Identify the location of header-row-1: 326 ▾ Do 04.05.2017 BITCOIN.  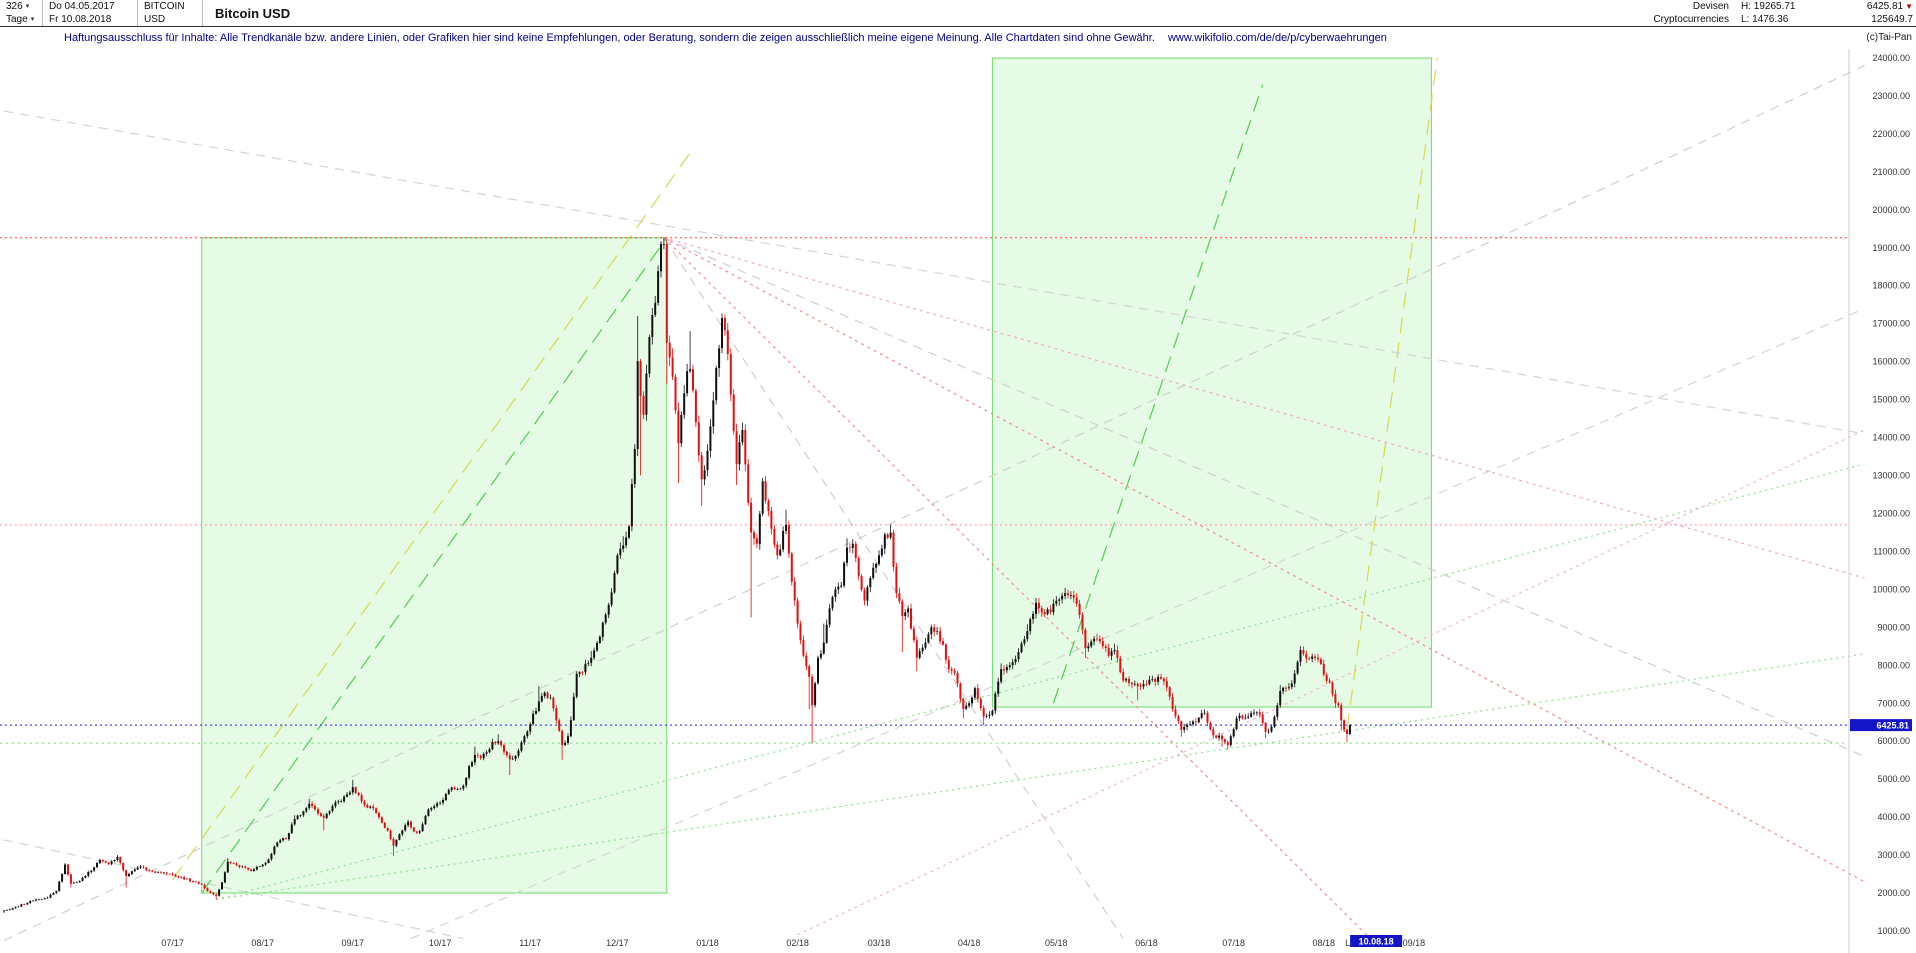
(101, 6).